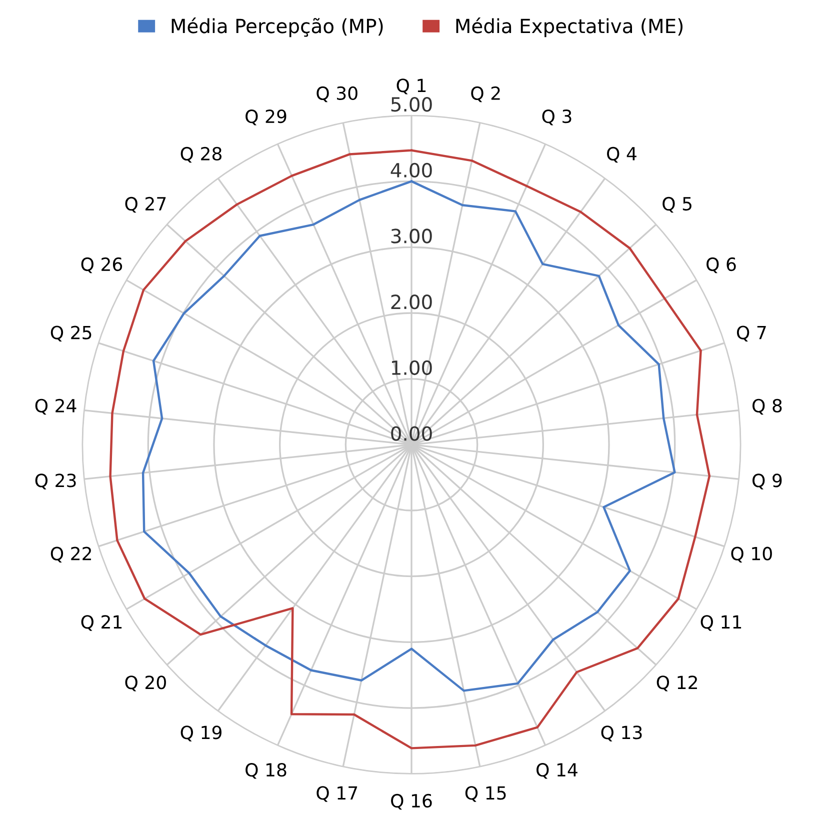 Image resolution: width=823 pixels, height=839 pixels. Describe the element at coordinates (557, 118) in the screenshot. I see `spoke-label: Q 3` at that location.